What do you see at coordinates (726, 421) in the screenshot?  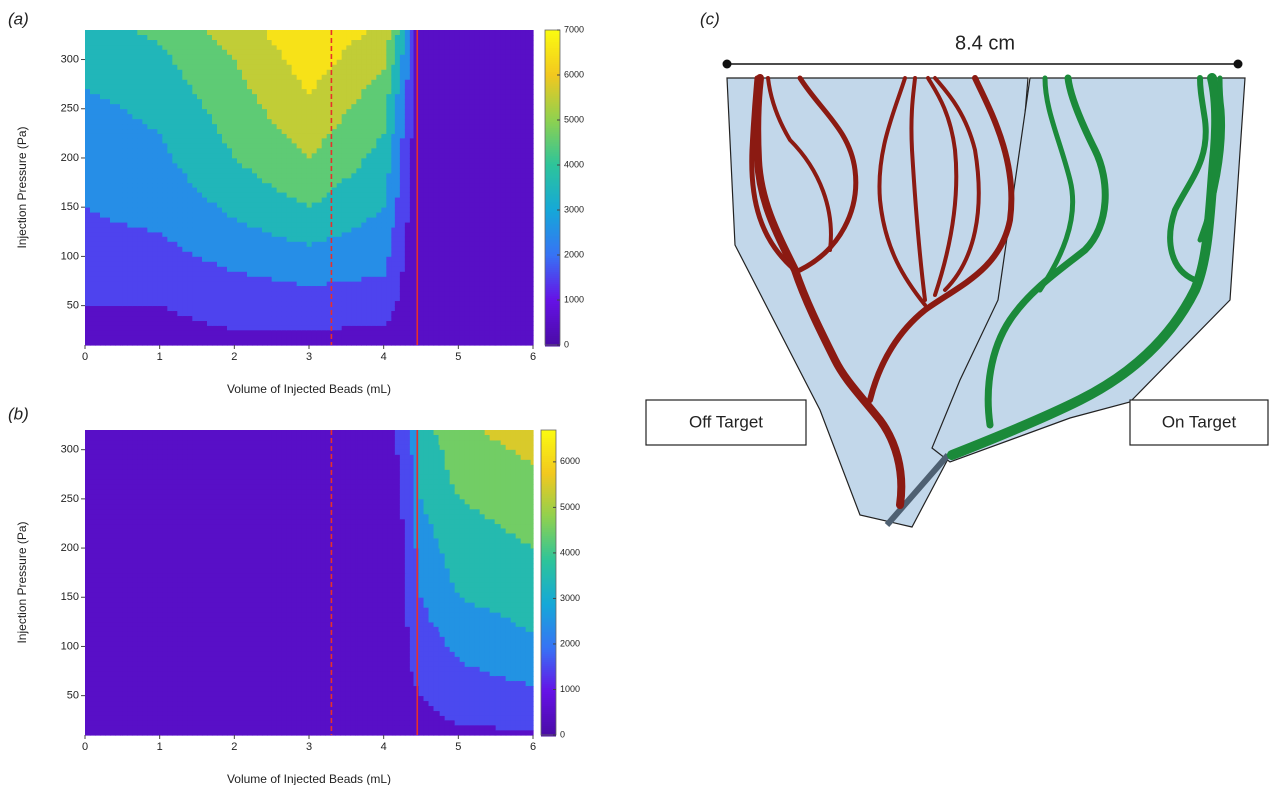 I see `off-target-label: Off Target` at bounding box center [726, 421].